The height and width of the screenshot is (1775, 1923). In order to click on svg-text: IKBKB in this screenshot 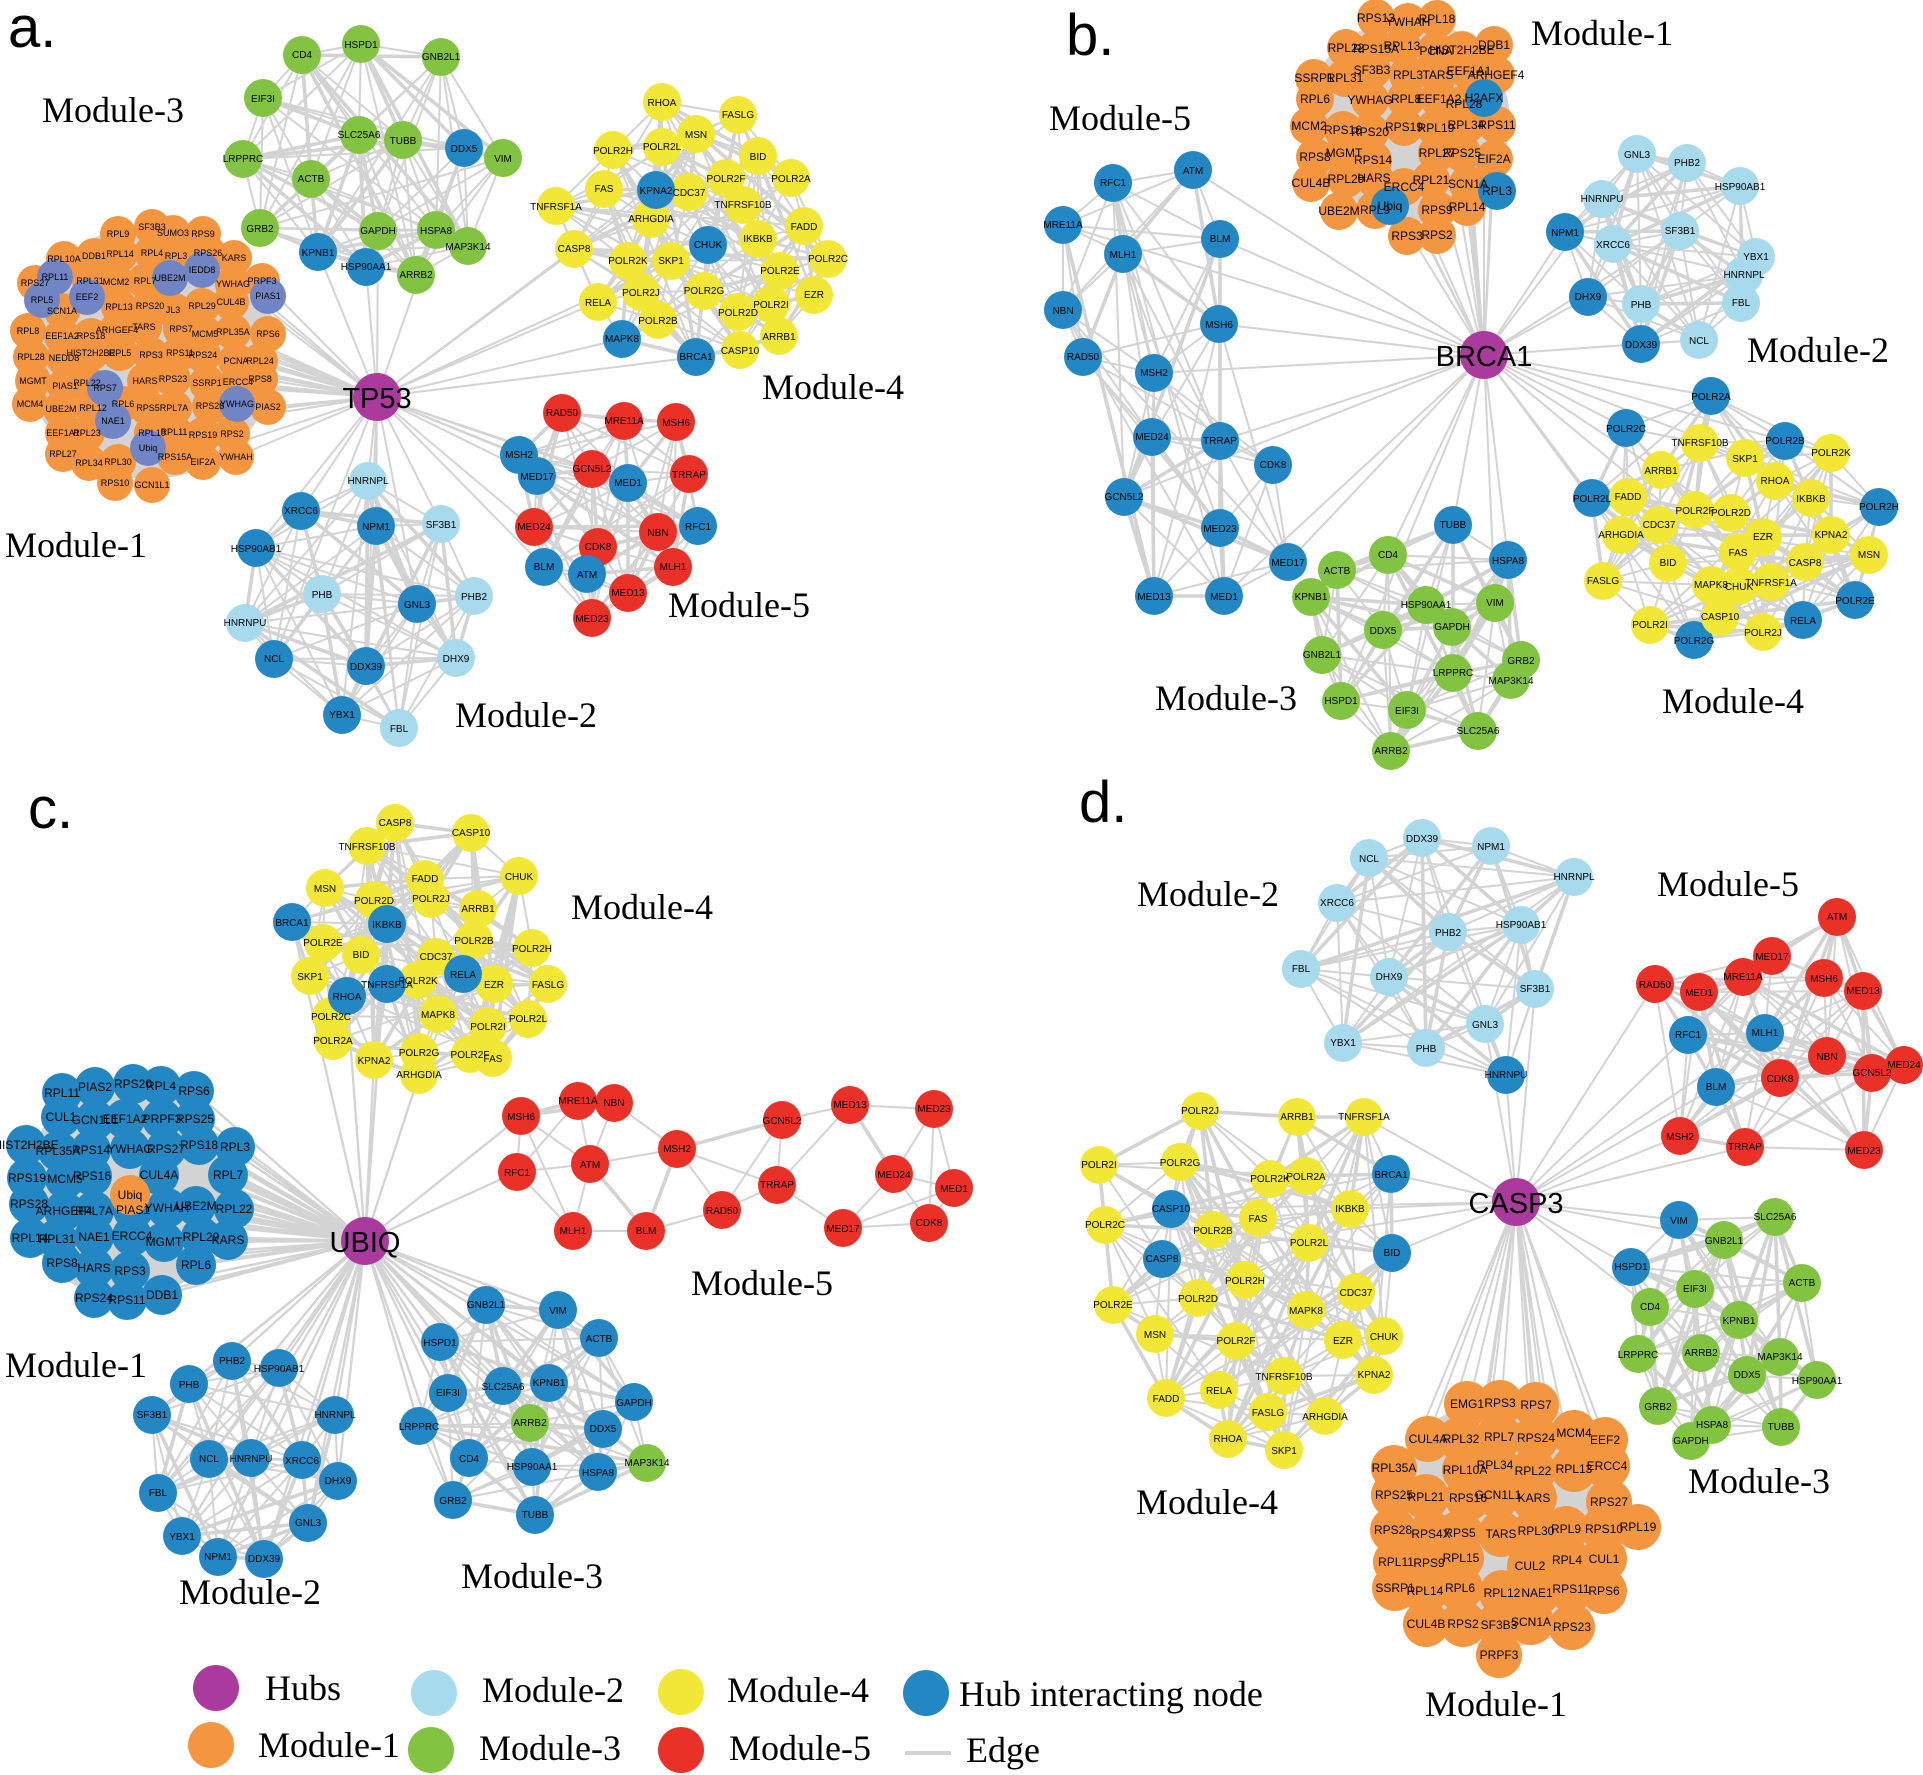, I will do `click(387, 925)`.